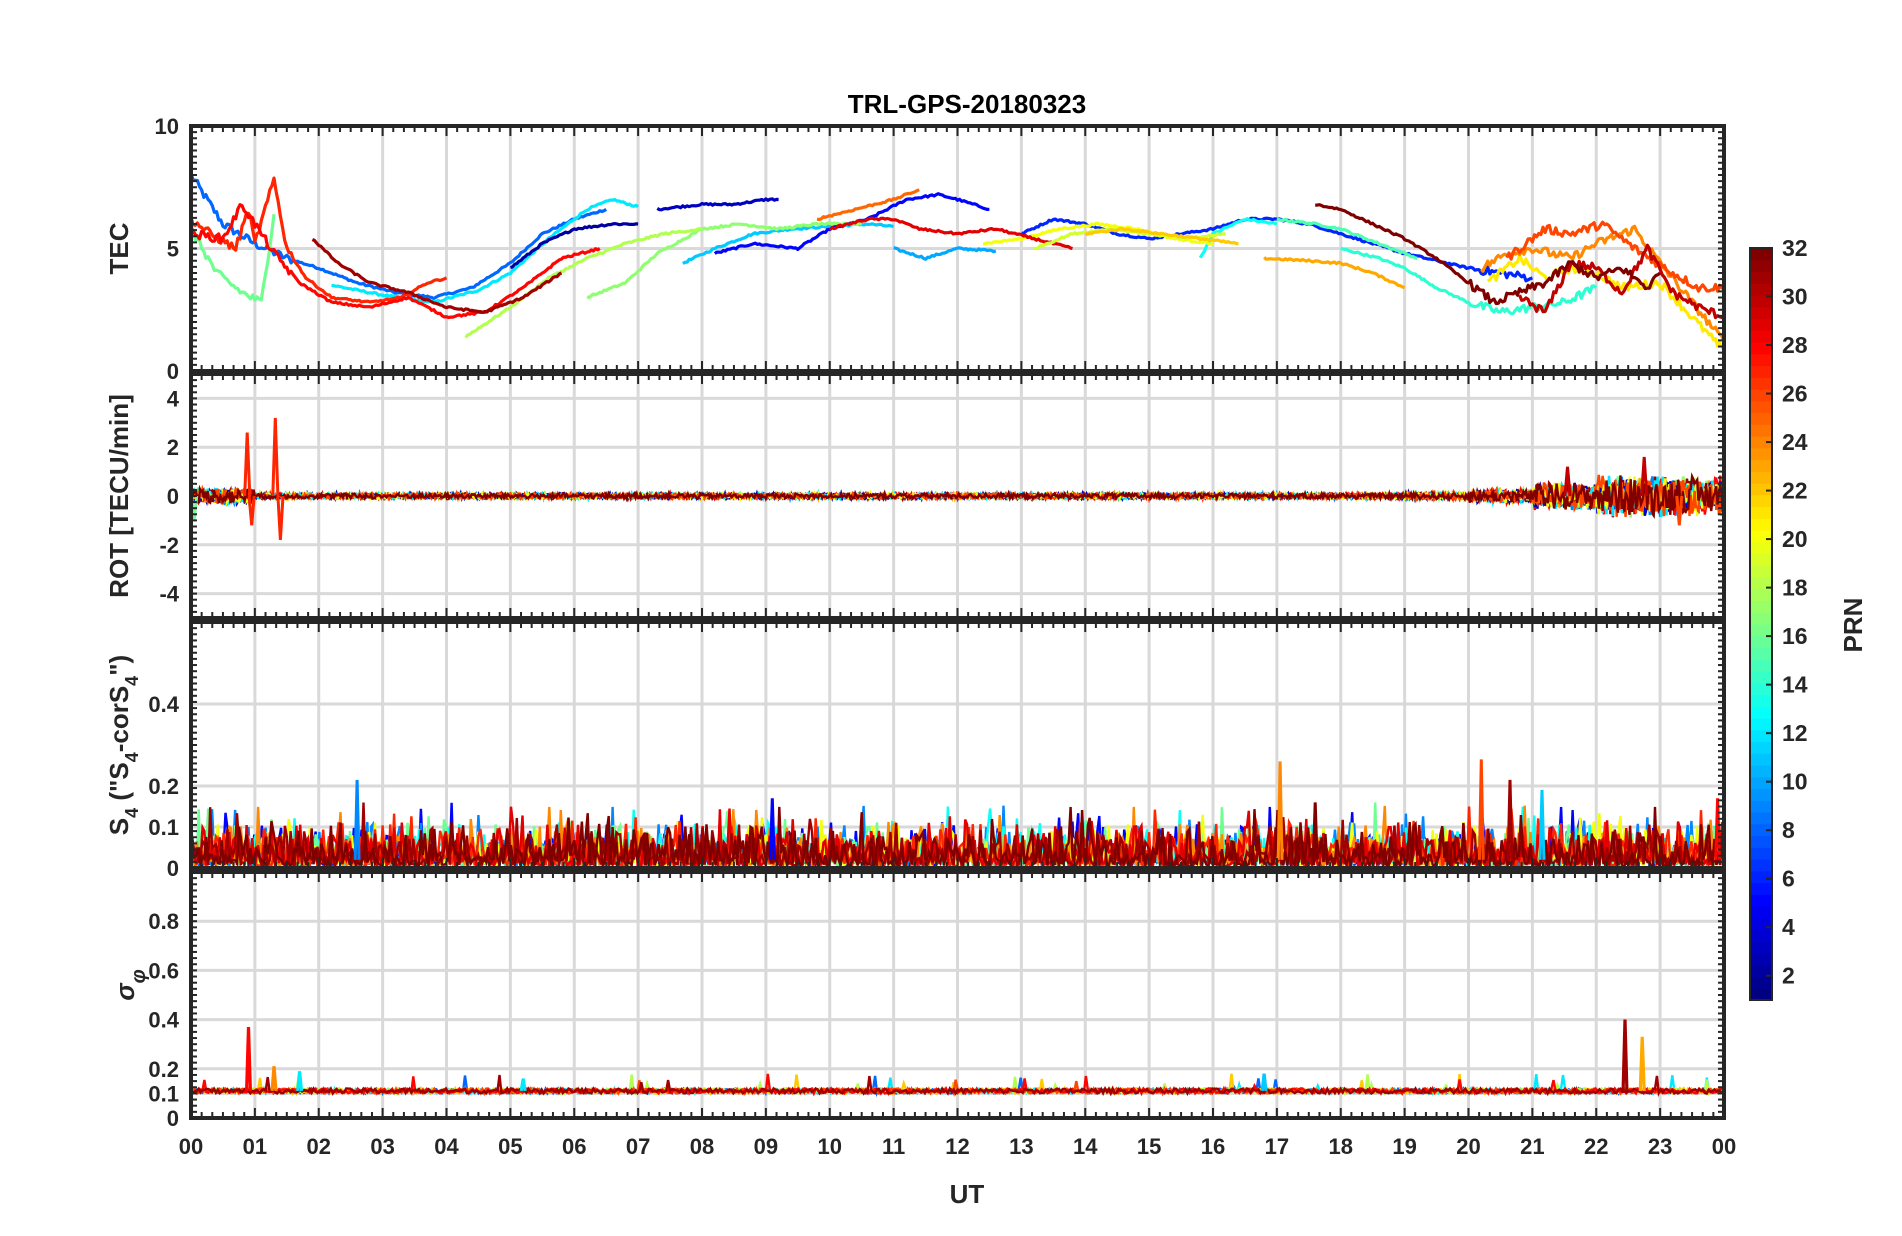  Describe the element at coordinates (319, 1146) in the screenshot. I see `x-tick-label: 02` at that location.